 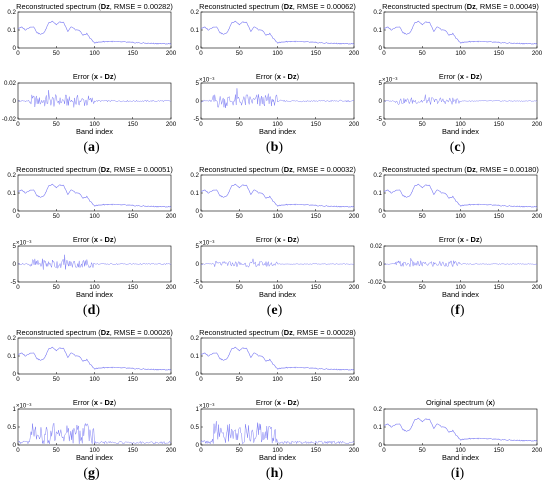 What do you see at coordinates (537, 450) in the screenshot?
I see `original-xtick-label: 200` at bounding box center [537, 450].